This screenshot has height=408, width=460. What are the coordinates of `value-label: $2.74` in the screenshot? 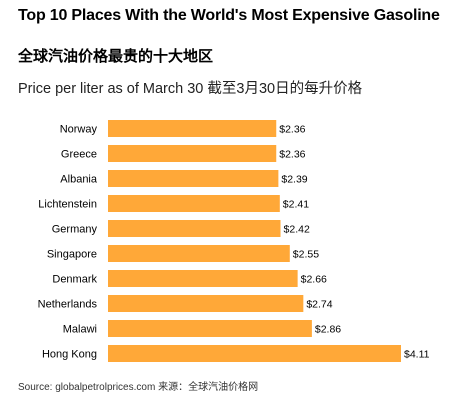 It's located at (319, 305).